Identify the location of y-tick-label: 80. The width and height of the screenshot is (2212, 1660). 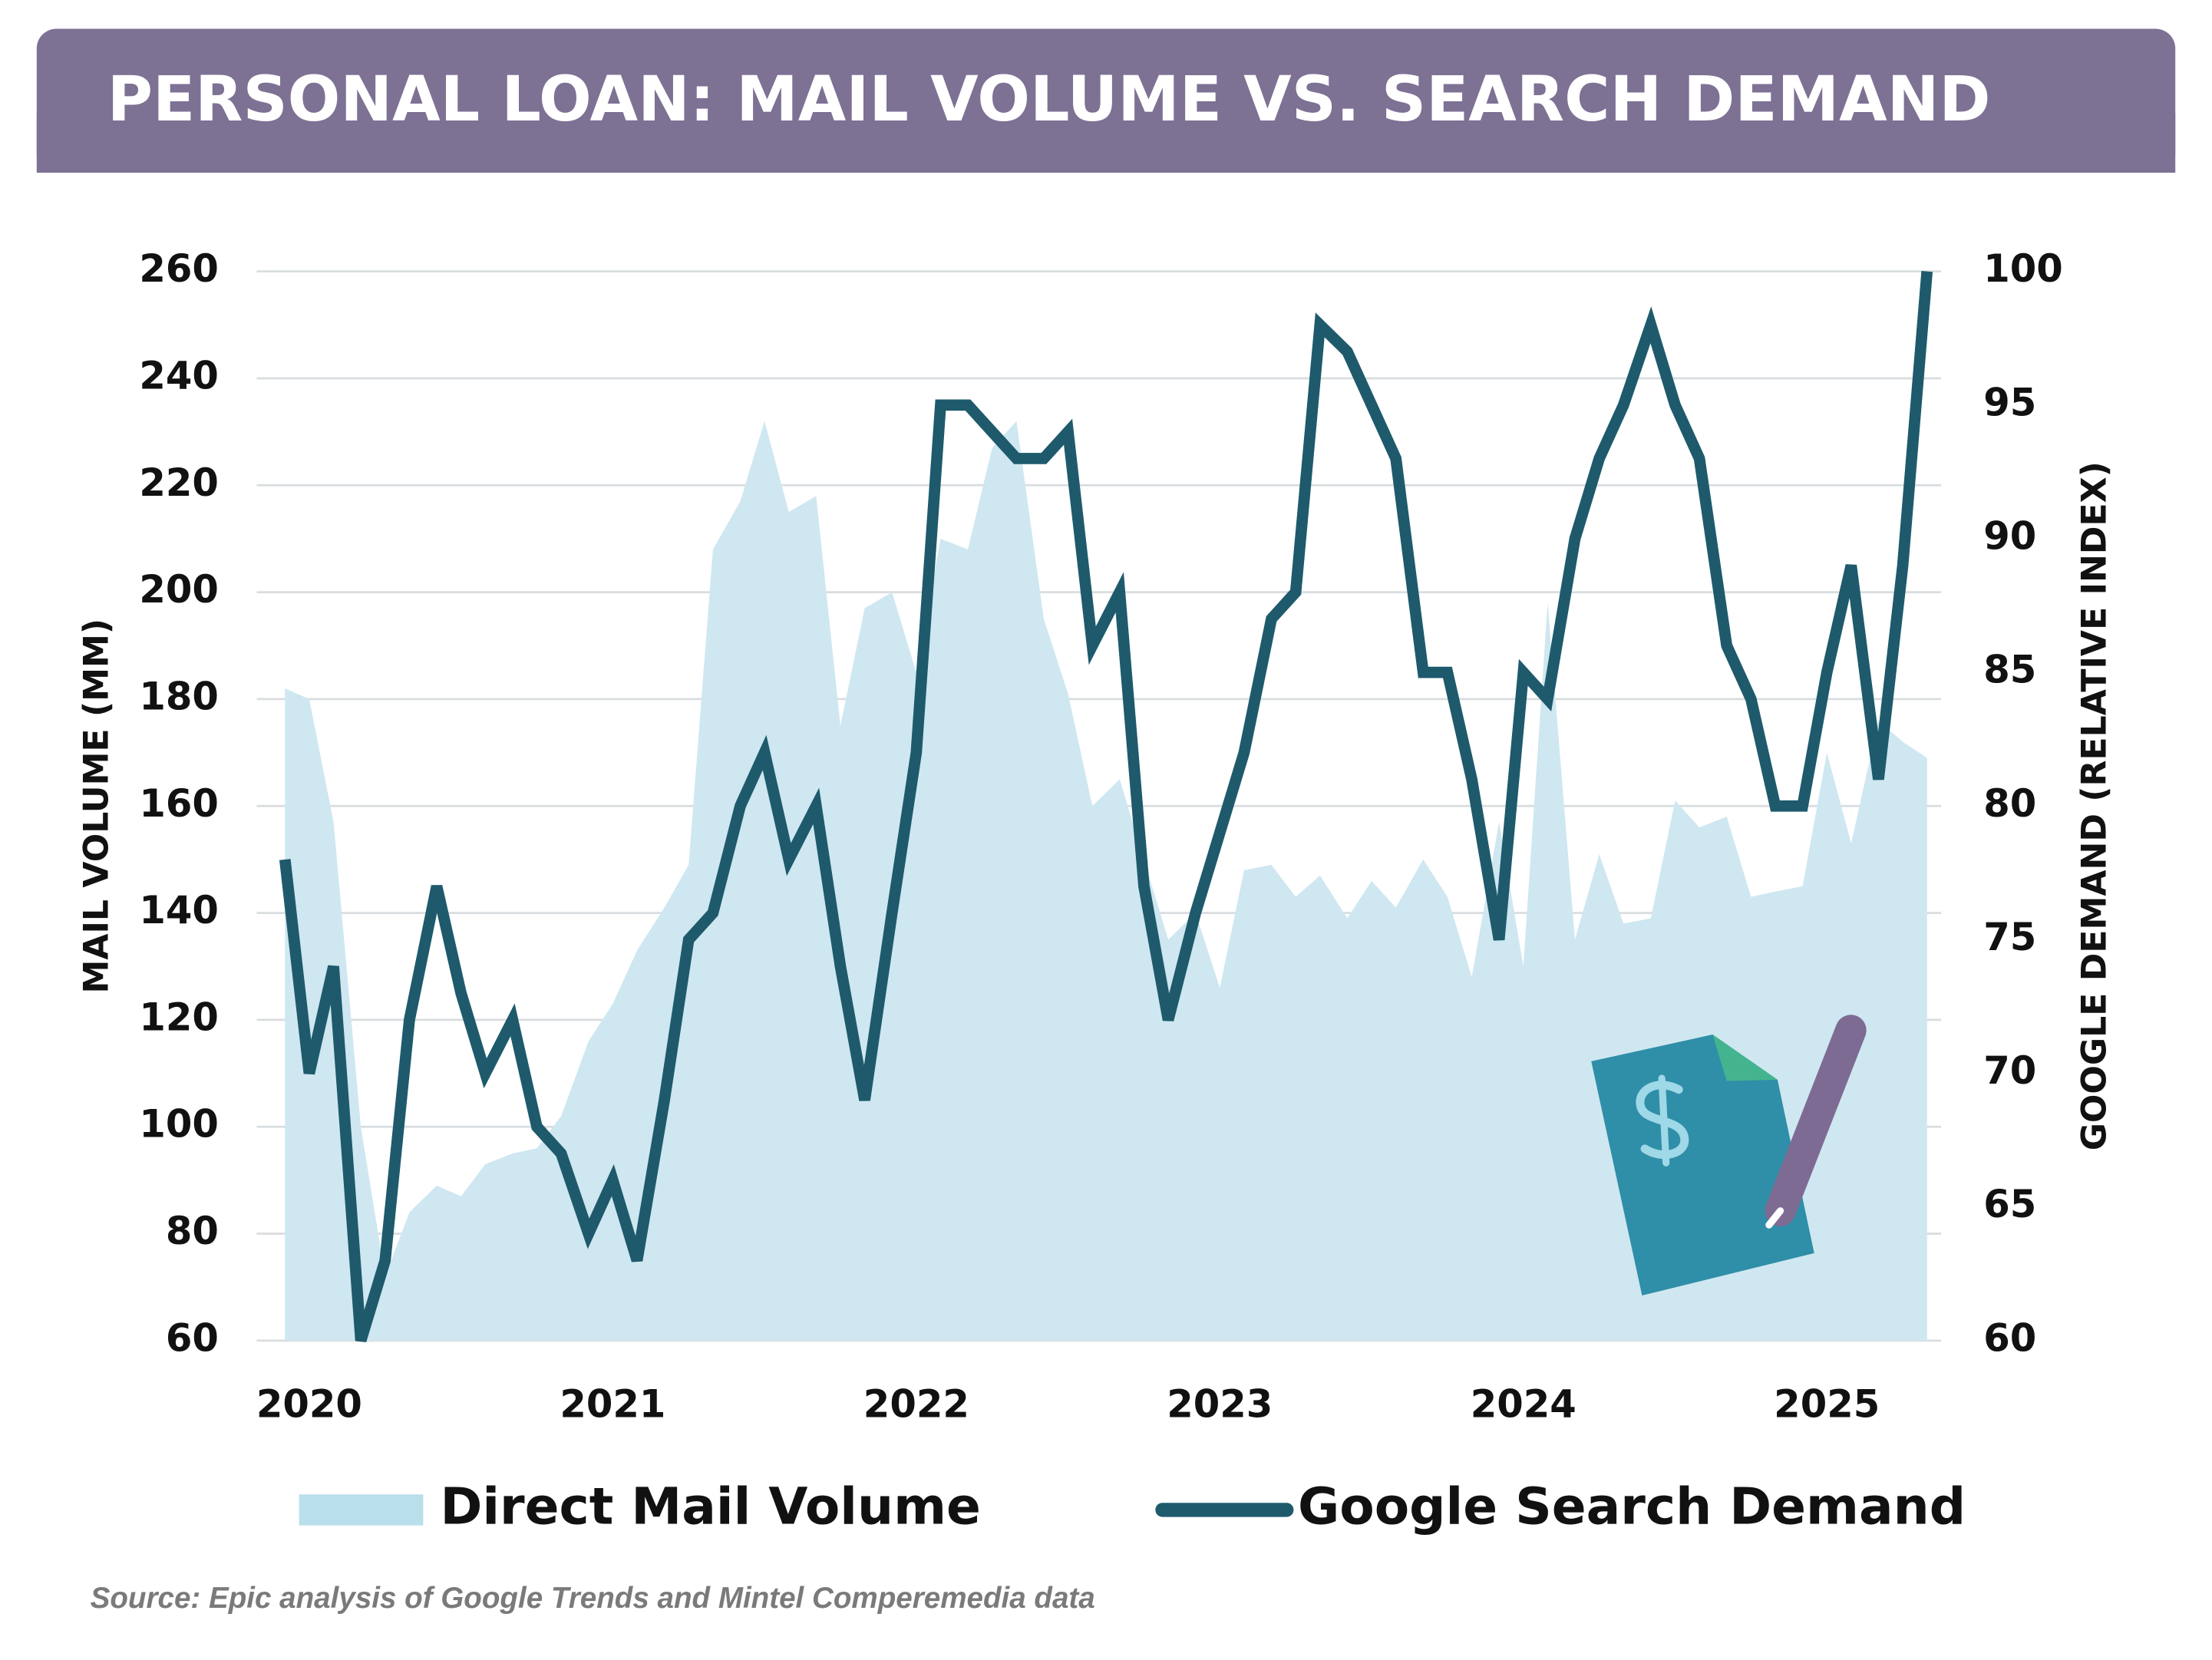
(192, 1231).